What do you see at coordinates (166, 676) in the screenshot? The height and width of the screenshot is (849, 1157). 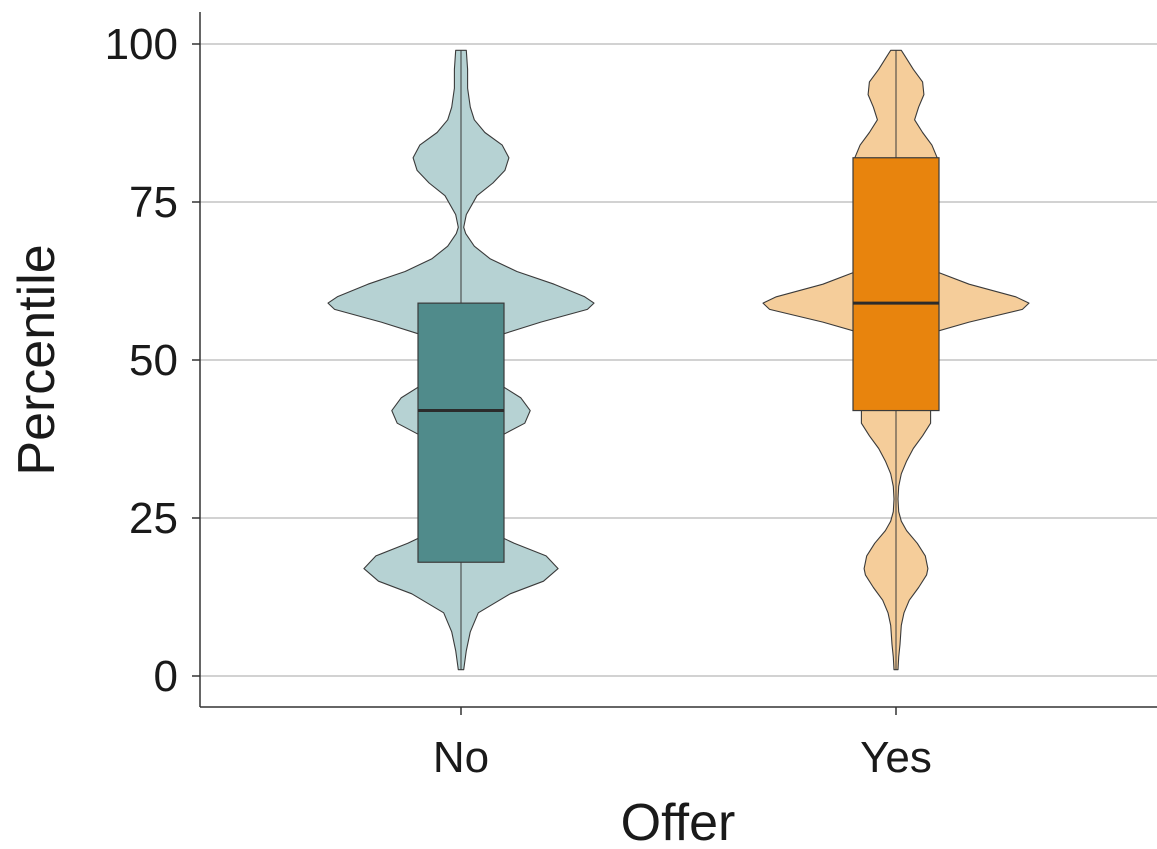 I see `y-tick-label: 0` at bounding box center [166, 676].